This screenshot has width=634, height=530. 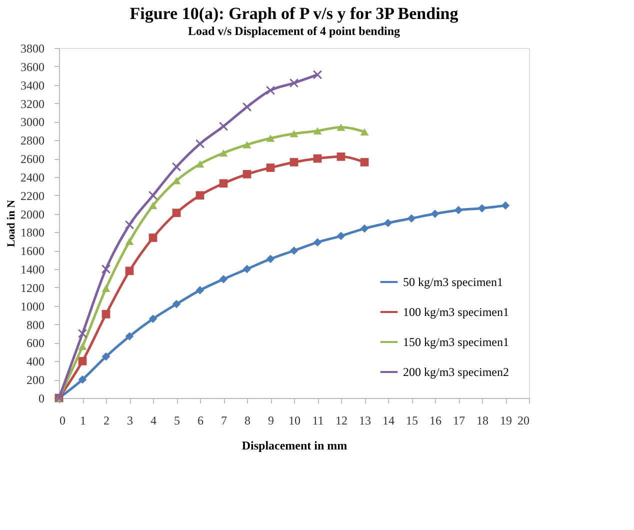 I want to click on x-tick-label: 17, so click(x=459, y=421).